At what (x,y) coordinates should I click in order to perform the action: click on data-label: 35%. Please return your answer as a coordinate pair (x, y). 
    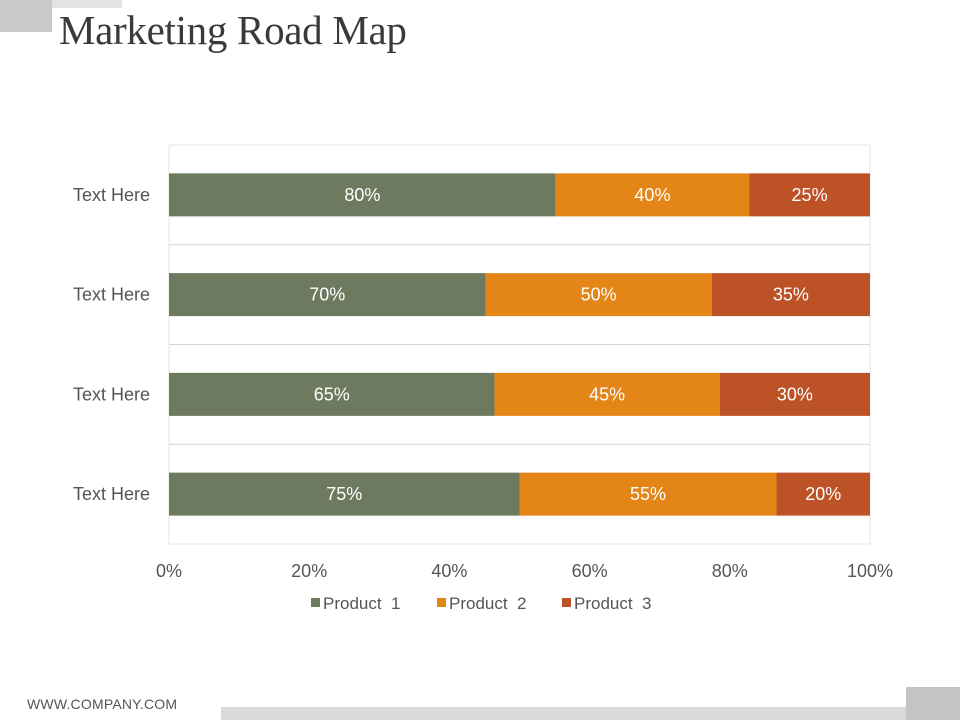
    Looking at the image, I should click on (791, 295).